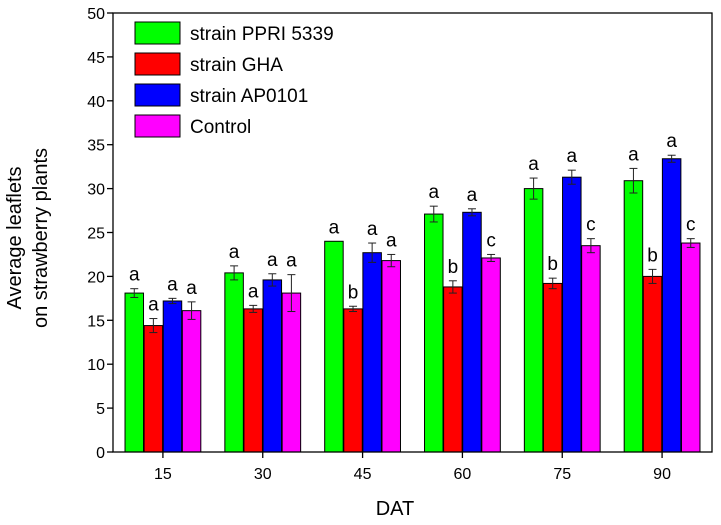 This screenshot has width=721, height=525. Describe the element at coordinates (163, 474) in the screenshot. I see `x-tick-label: 15` at that location.